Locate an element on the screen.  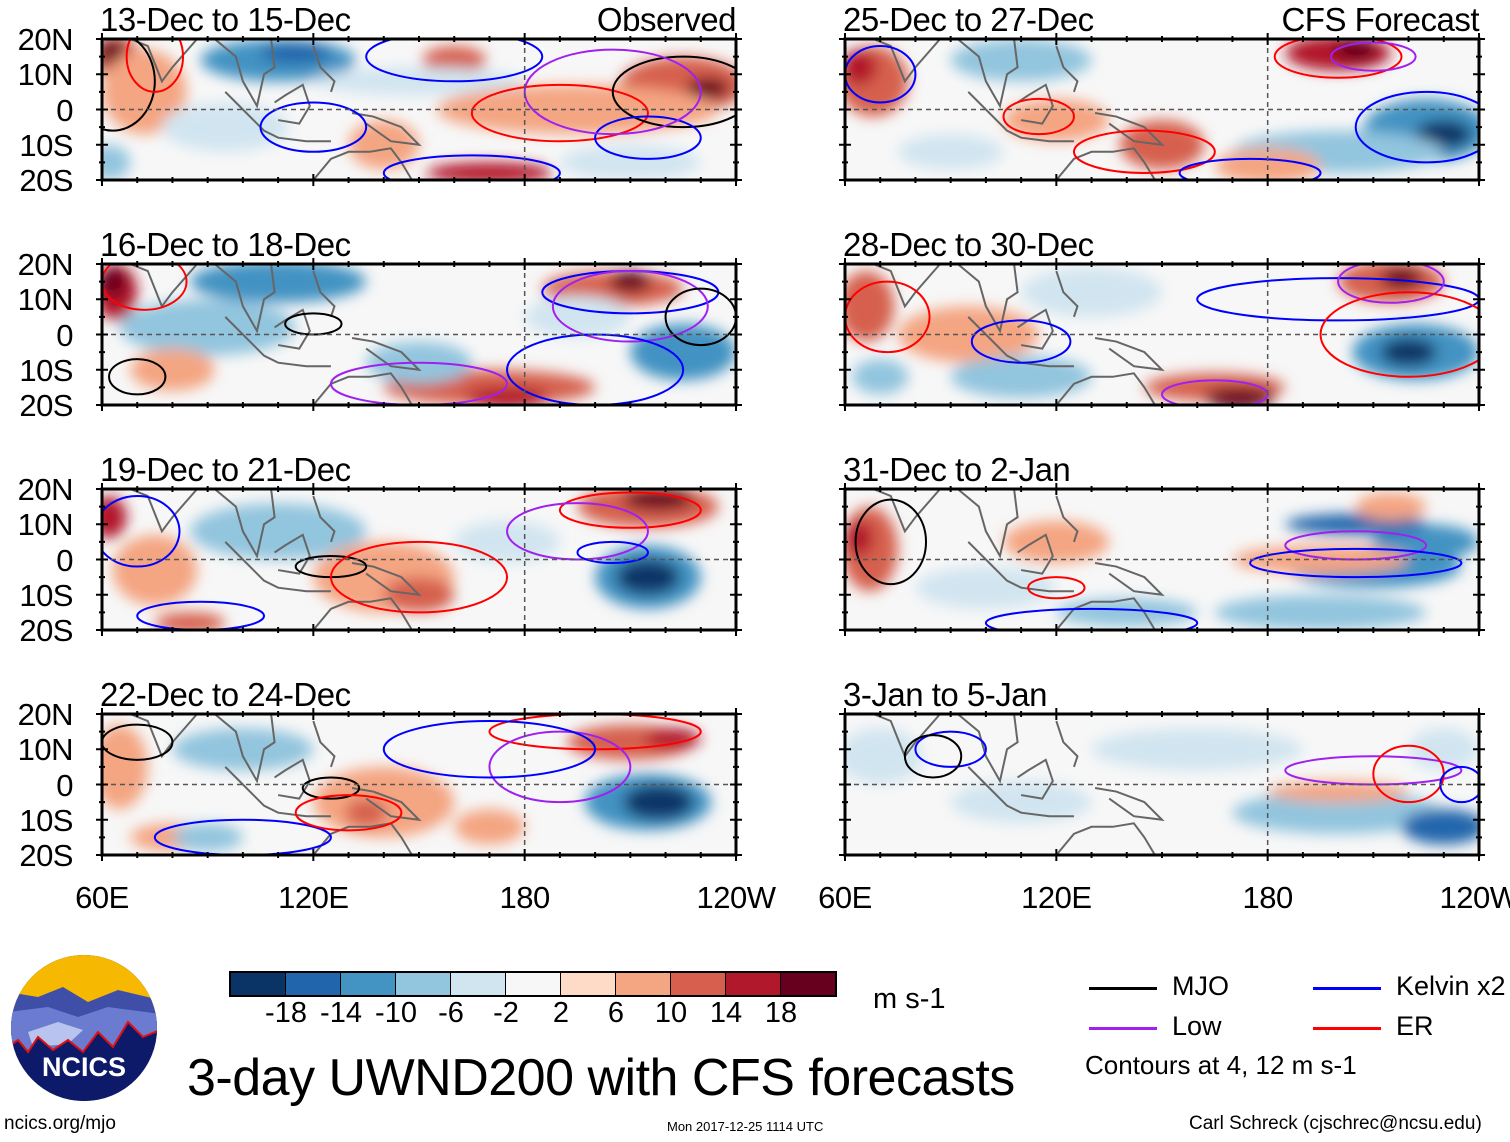
legend-line-low is located at coordinates (1123, 1028).